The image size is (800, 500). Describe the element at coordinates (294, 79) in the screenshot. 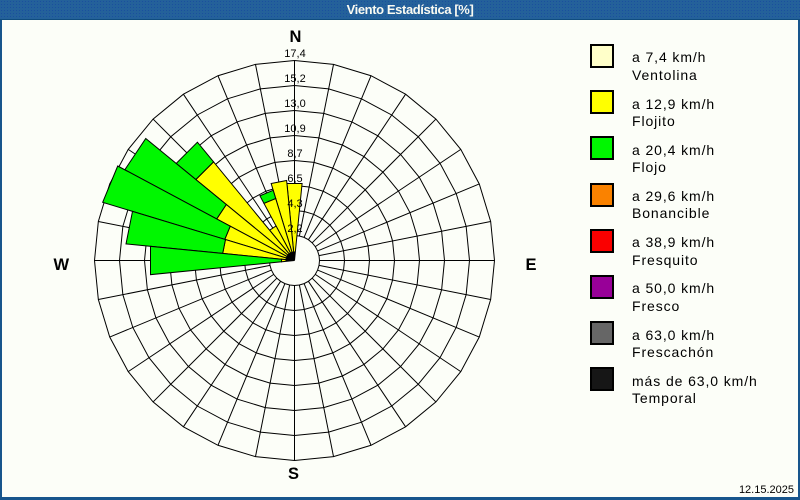

I see `svg-text: 15,2` at that location.